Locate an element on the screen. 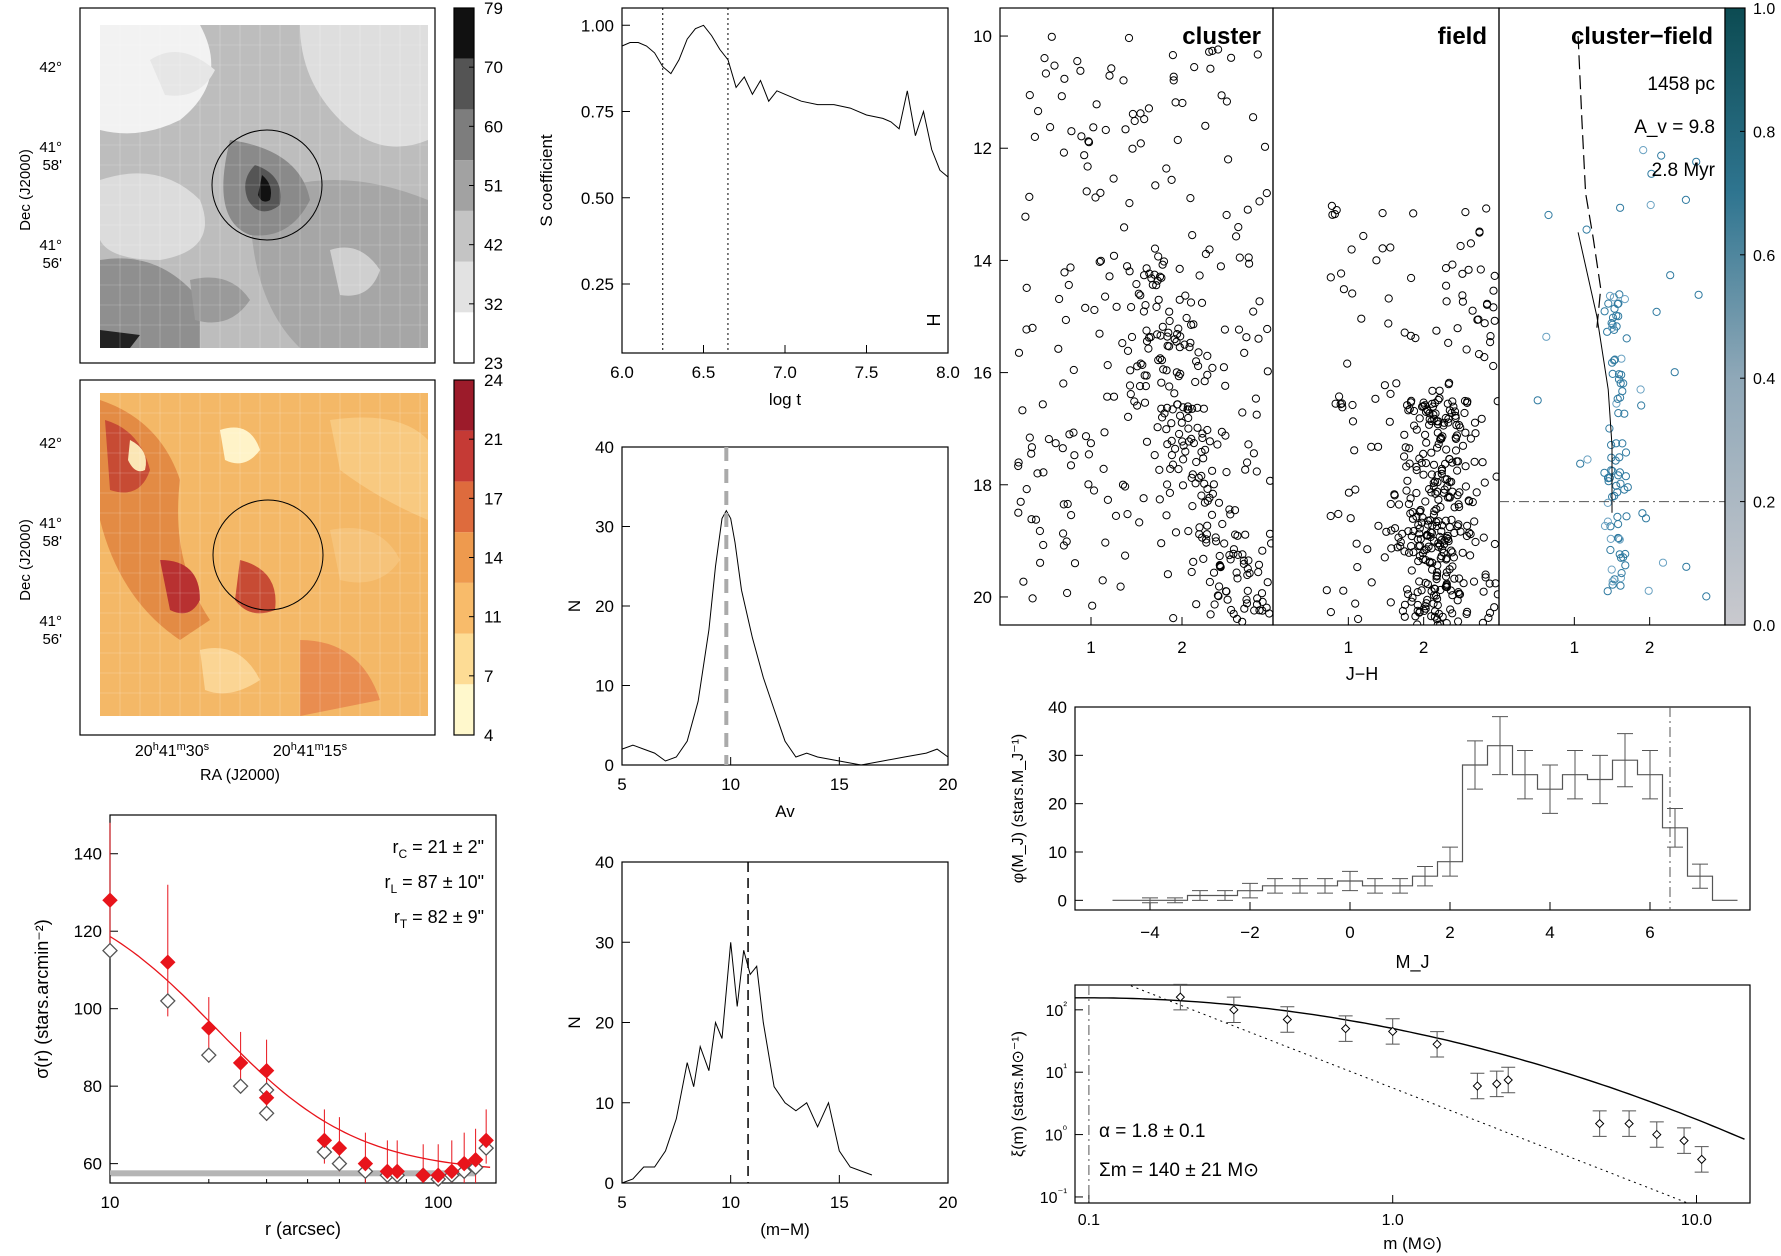 The image size is (1781, 1256). dmh-xtick-label: 5 is located at coordinates (621, 1202).